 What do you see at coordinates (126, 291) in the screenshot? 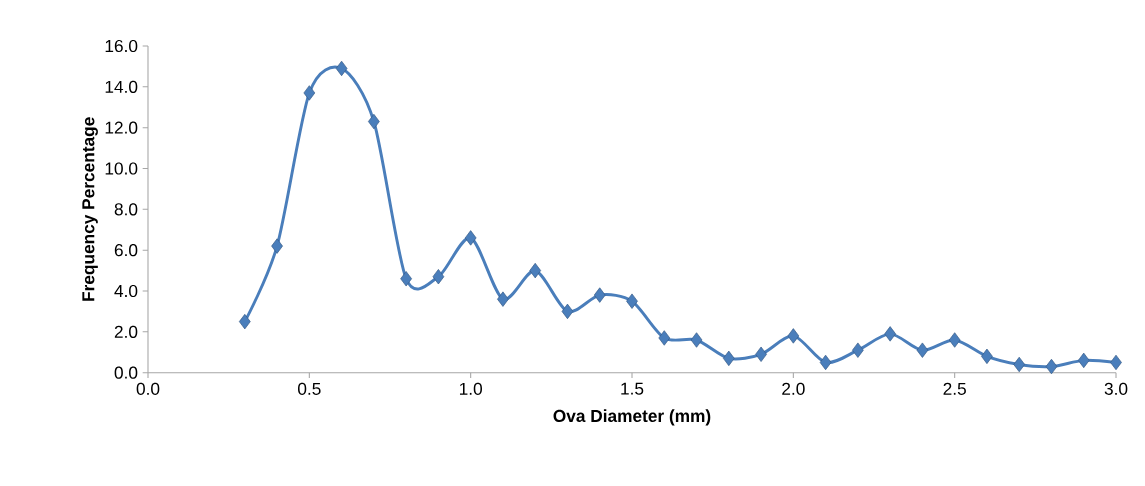
I see `y-tick-label: 4.0` at bounding box center [126, 291].